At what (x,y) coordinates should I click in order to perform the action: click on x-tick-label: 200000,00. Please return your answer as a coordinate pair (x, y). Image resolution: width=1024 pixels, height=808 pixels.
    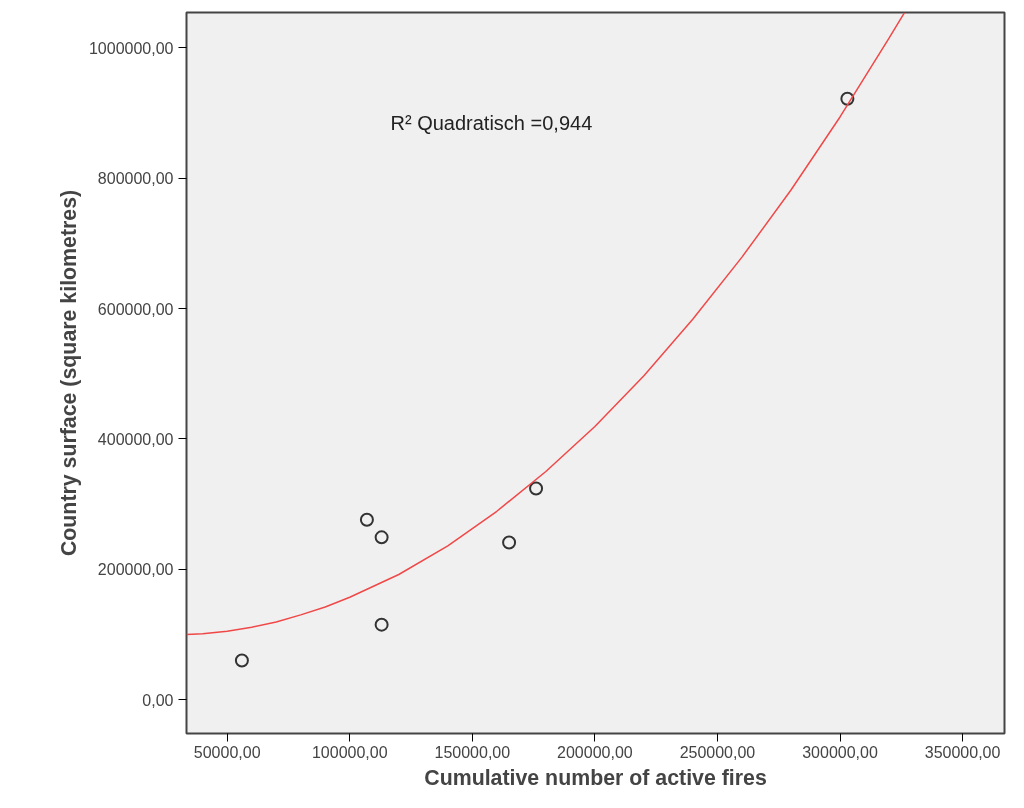
    Looking at the image, I should click on (595, 752).